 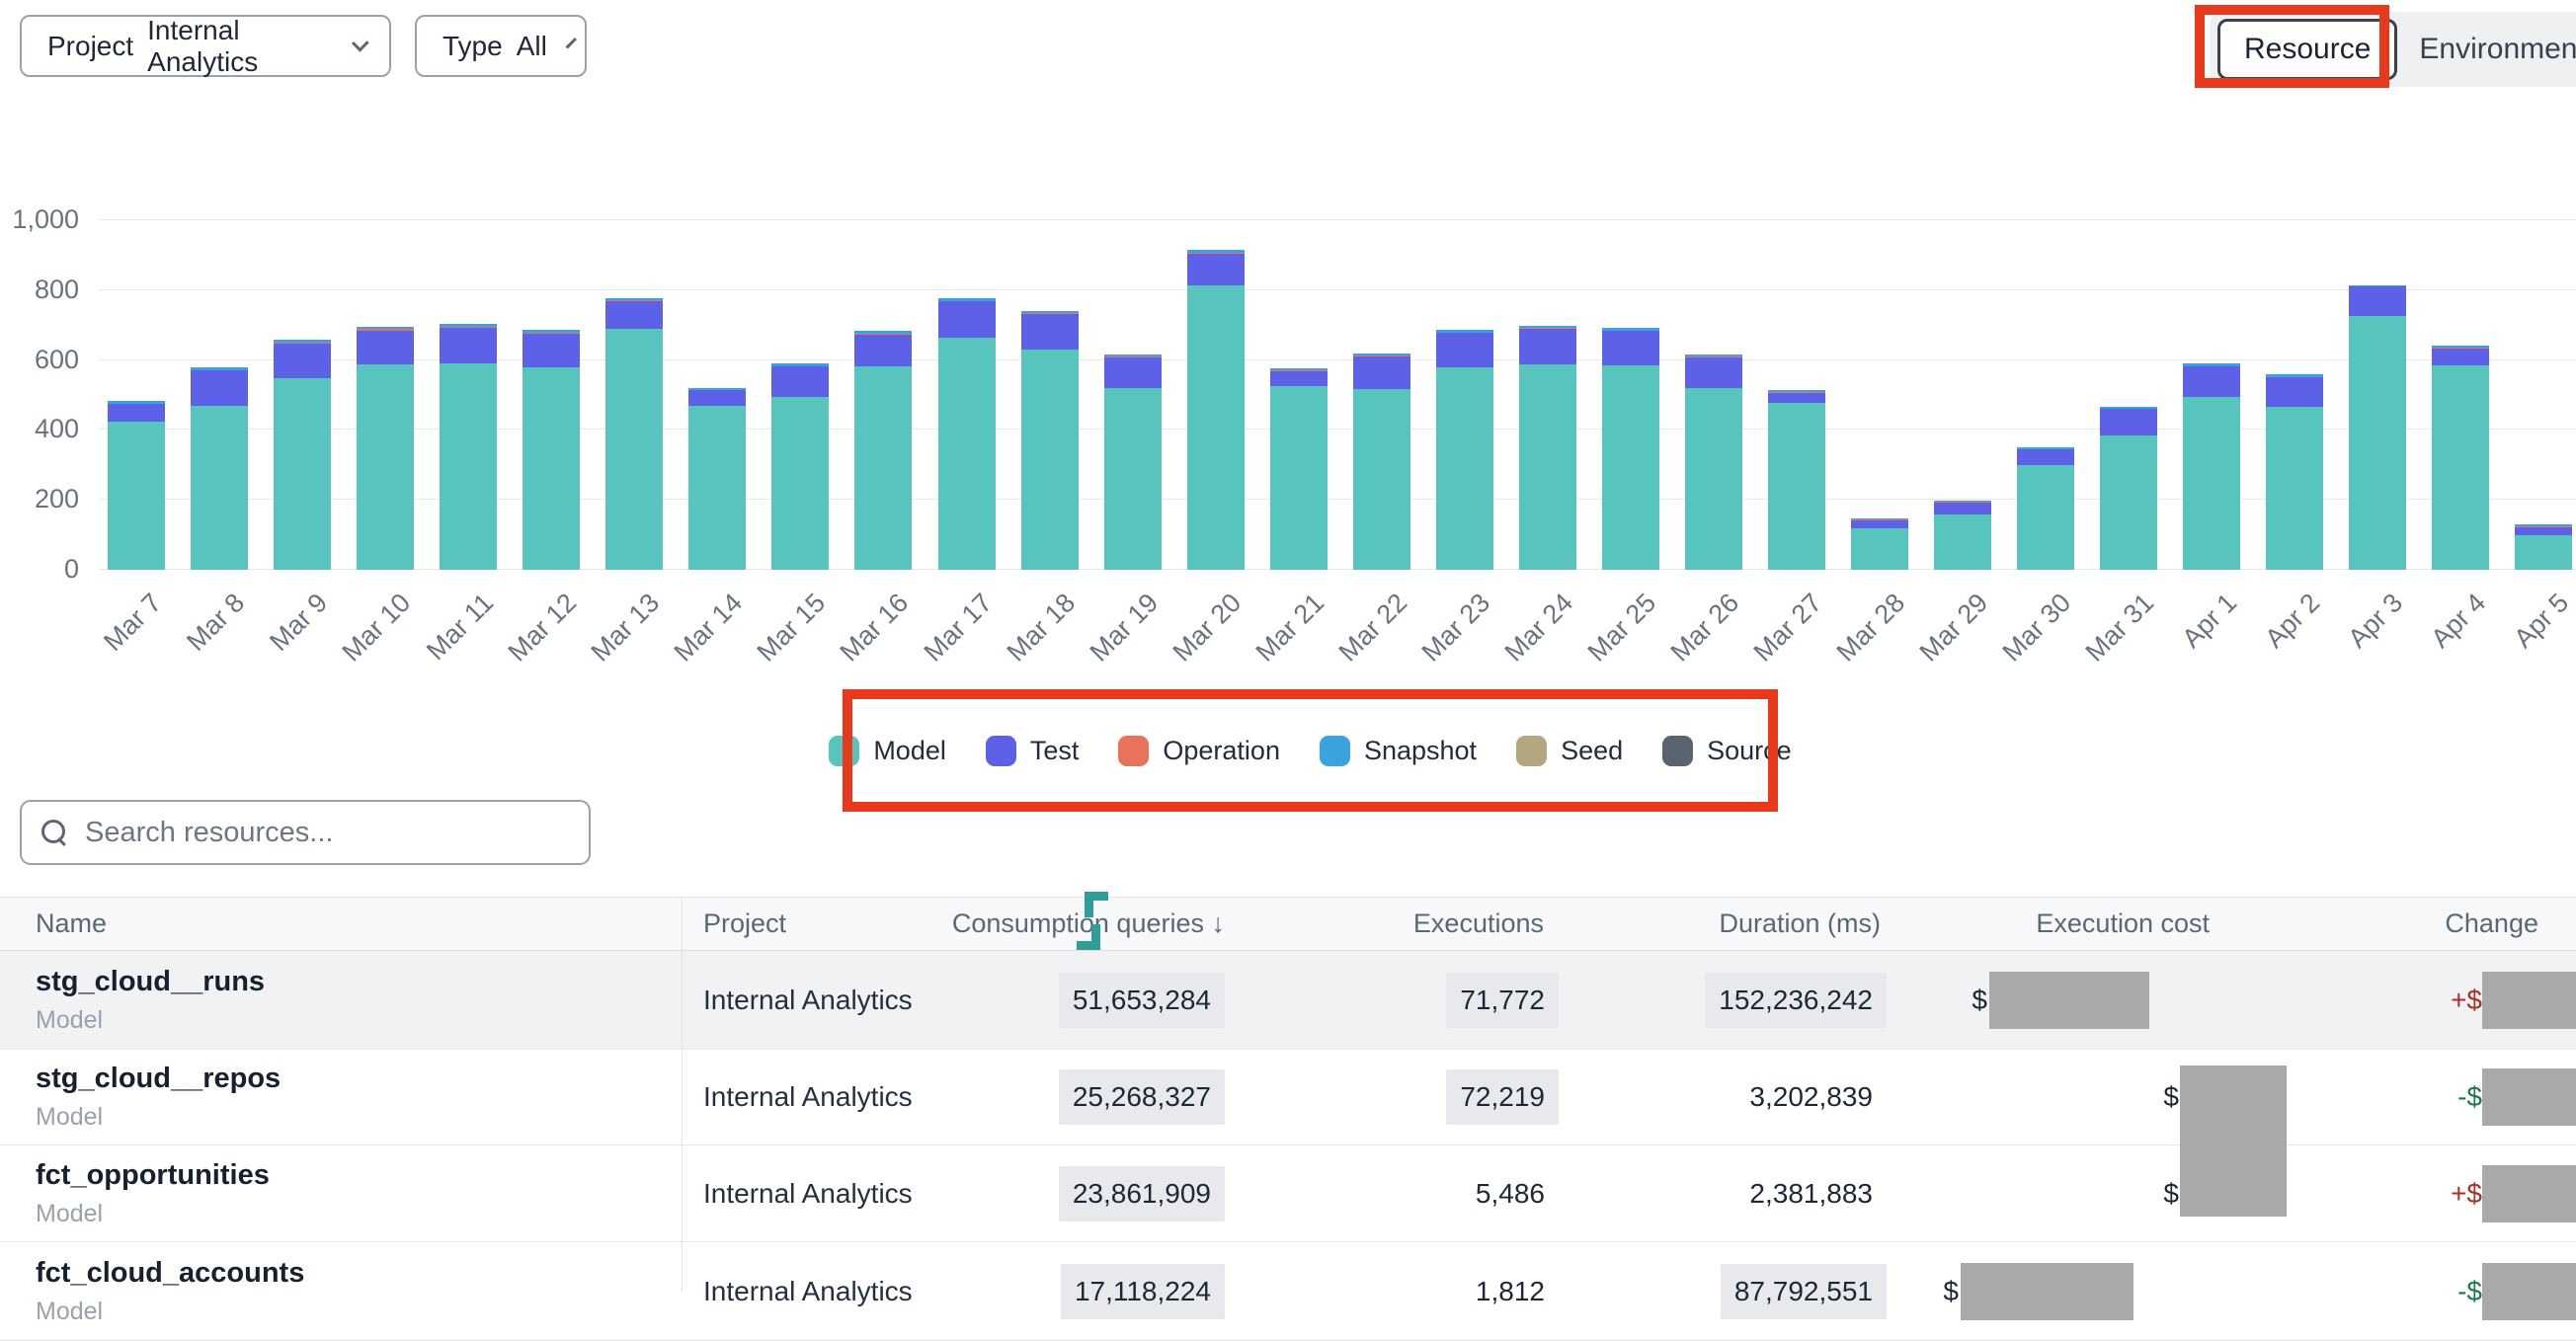 What do you see at coordinates (2497, 49) in the screenshot?
I see `environment-tab: Environment` at bounding box center [2497, 49].